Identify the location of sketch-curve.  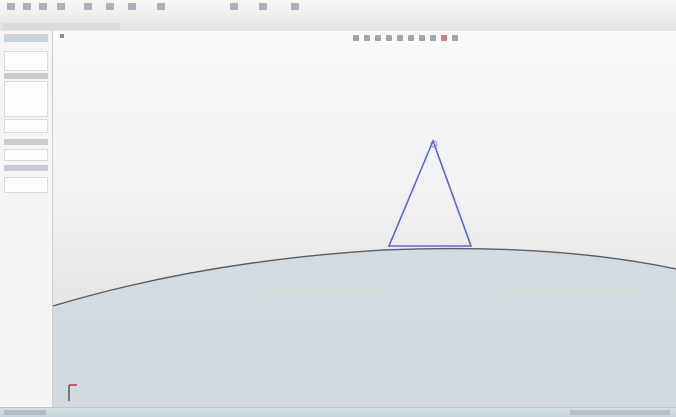
(364, 277).